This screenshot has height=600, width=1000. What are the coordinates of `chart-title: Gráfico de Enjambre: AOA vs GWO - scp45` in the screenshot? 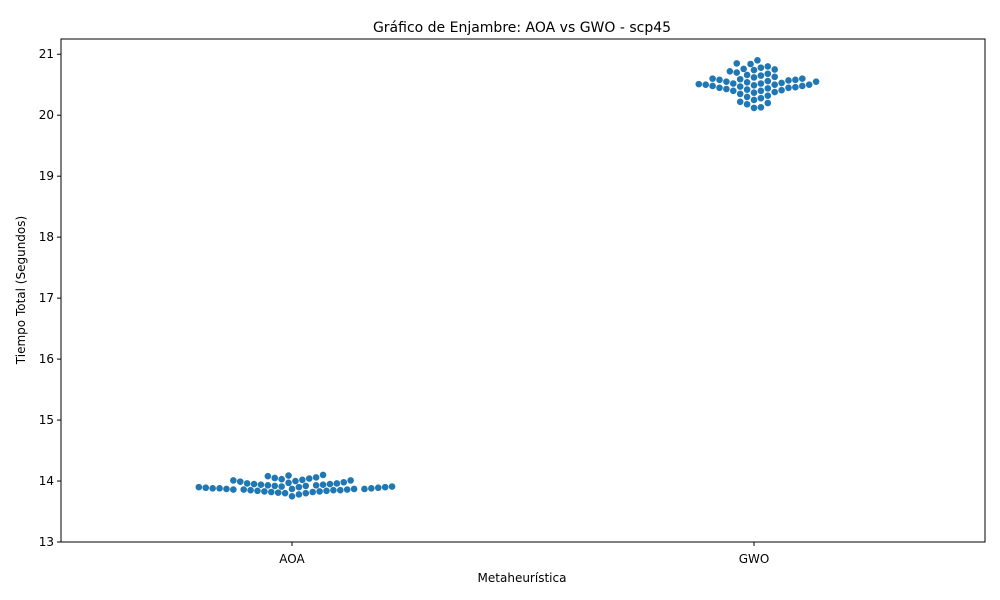 It's located at (522, 28).